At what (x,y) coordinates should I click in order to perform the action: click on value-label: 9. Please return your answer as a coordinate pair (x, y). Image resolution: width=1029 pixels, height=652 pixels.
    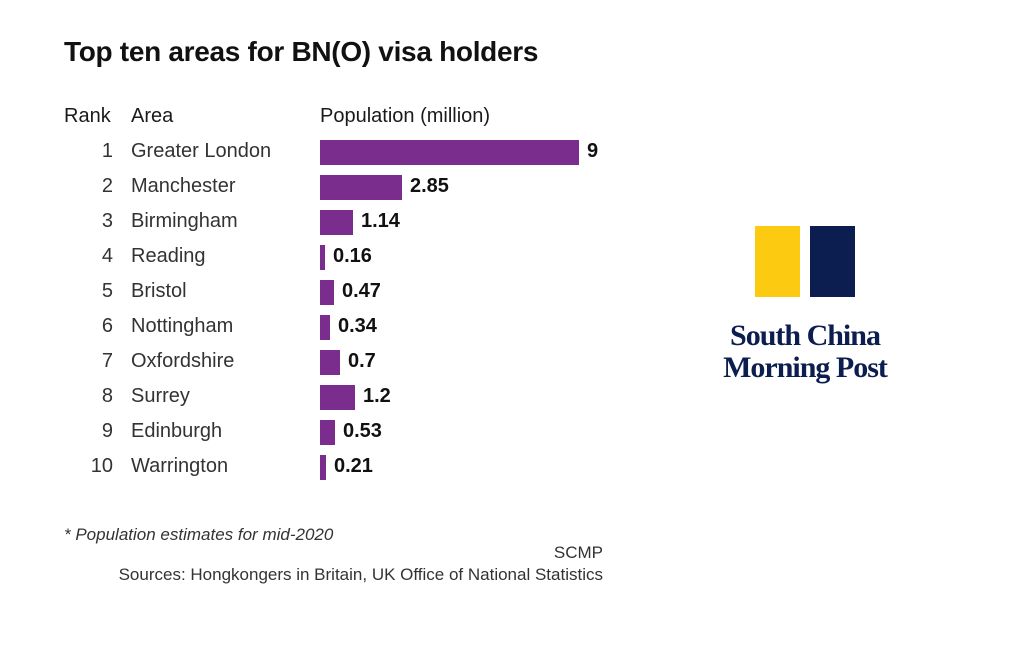
    Looking at the image, I should click on (593, 151).